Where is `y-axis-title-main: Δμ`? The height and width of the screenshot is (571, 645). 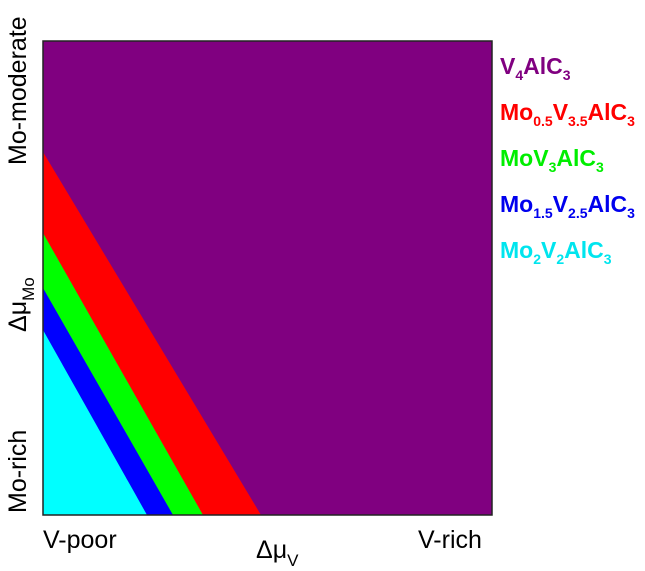 y-axis-title-main: Δμ is located at coordinates (18, 316).